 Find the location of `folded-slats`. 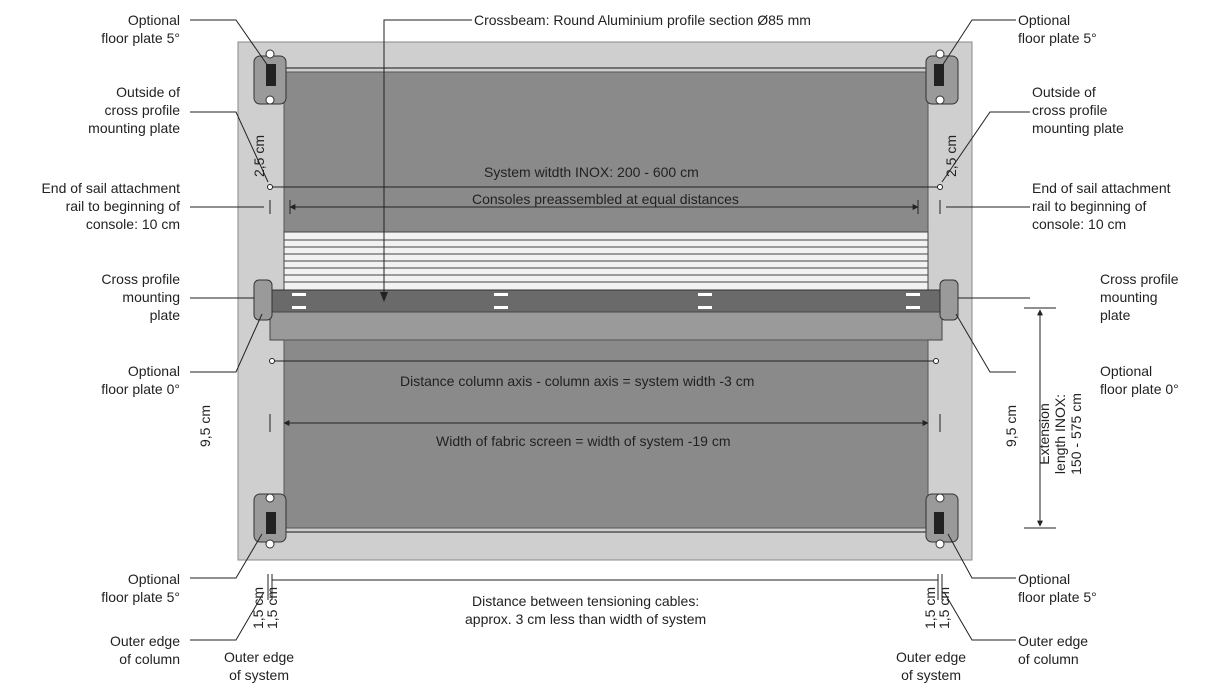

folded-slats is located at coordinates (606, 261).